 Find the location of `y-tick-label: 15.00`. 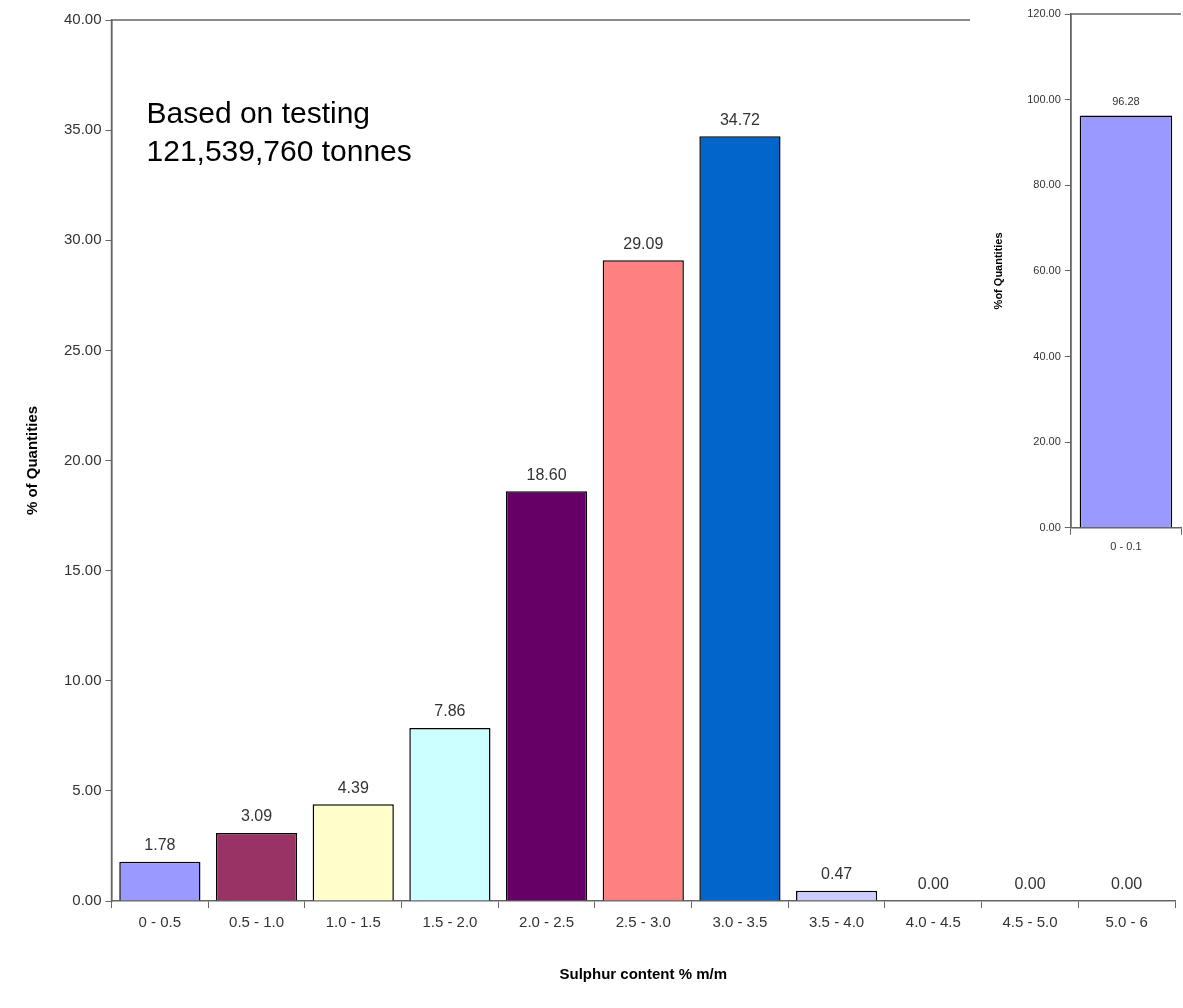

y-tick-label: 15.00 is located at coordinates (82, 569).